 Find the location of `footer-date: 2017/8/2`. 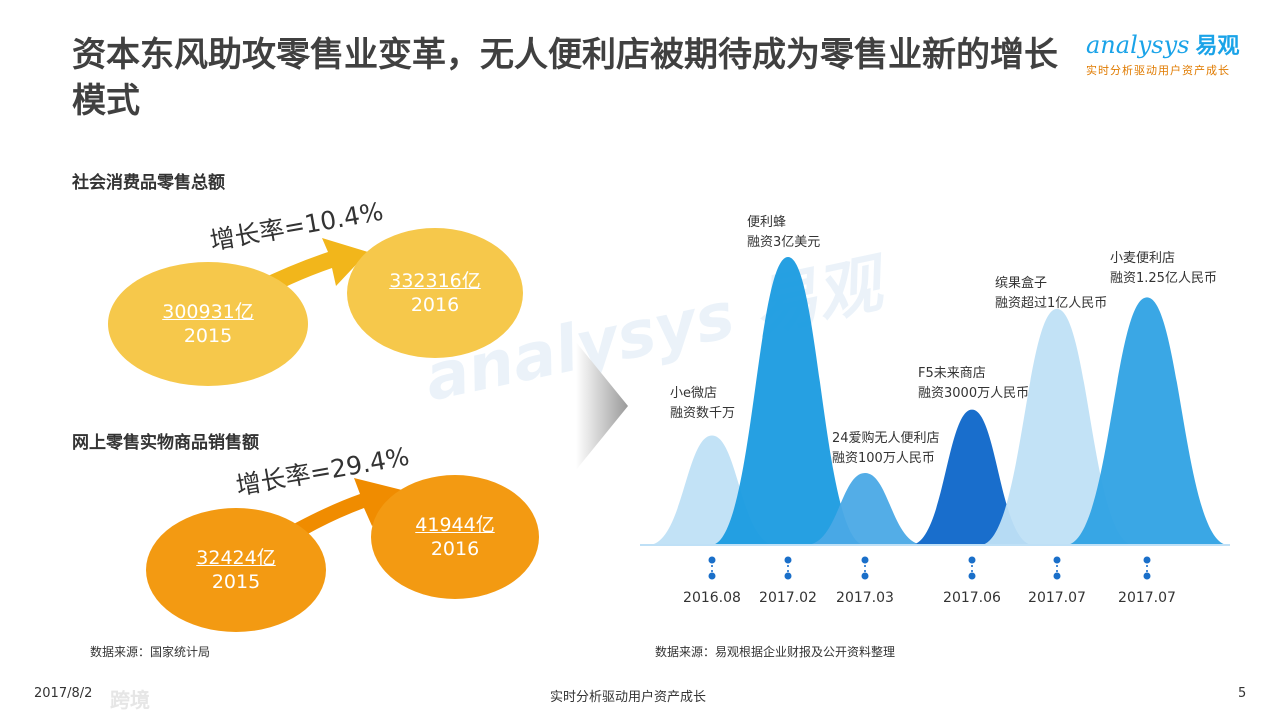

footer-date: 2017/8/2 is located at coordinates (63, 693).